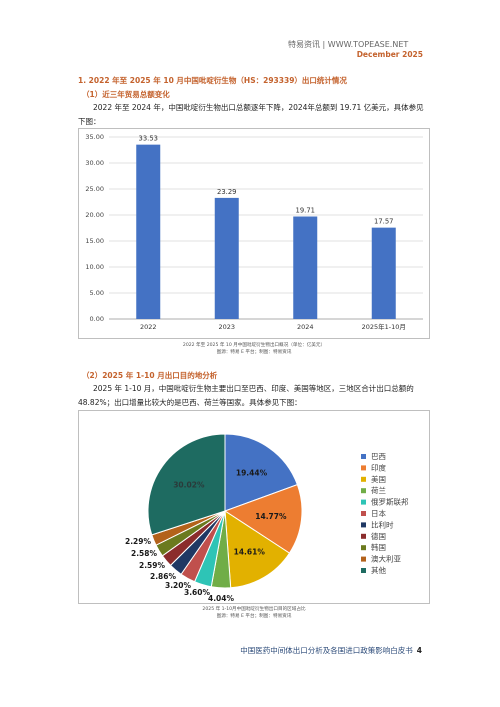  What do you see at coordinates (144, 553) in the screenshot?
I see `pie-value-label: 2.58%` at bounding box center [144, 553].